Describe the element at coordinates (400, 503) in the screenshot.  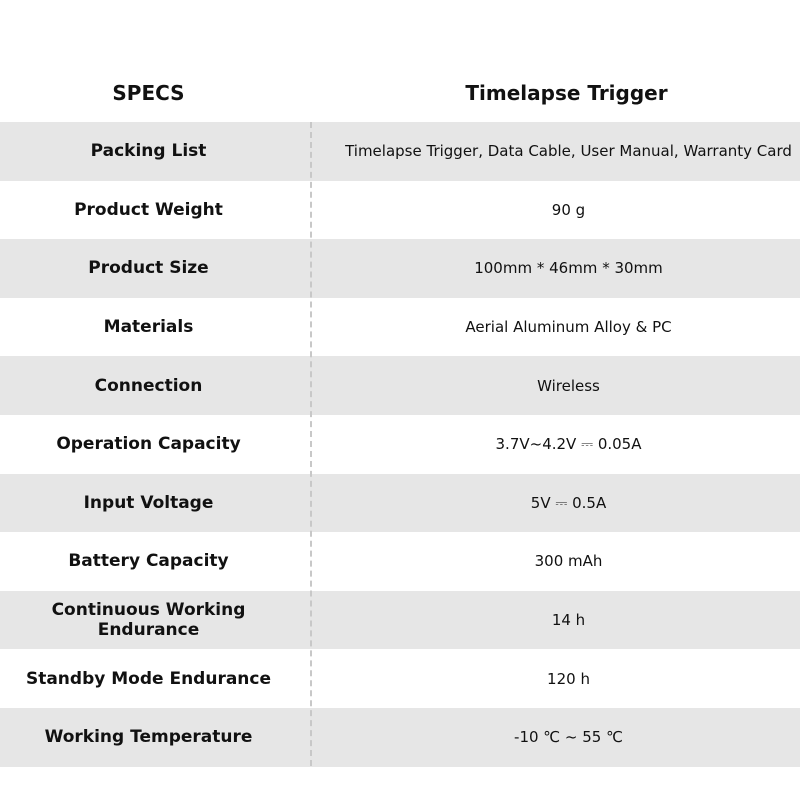
I see `table-row: Input Voltage 5V ⎓ 0.5A` at that location.